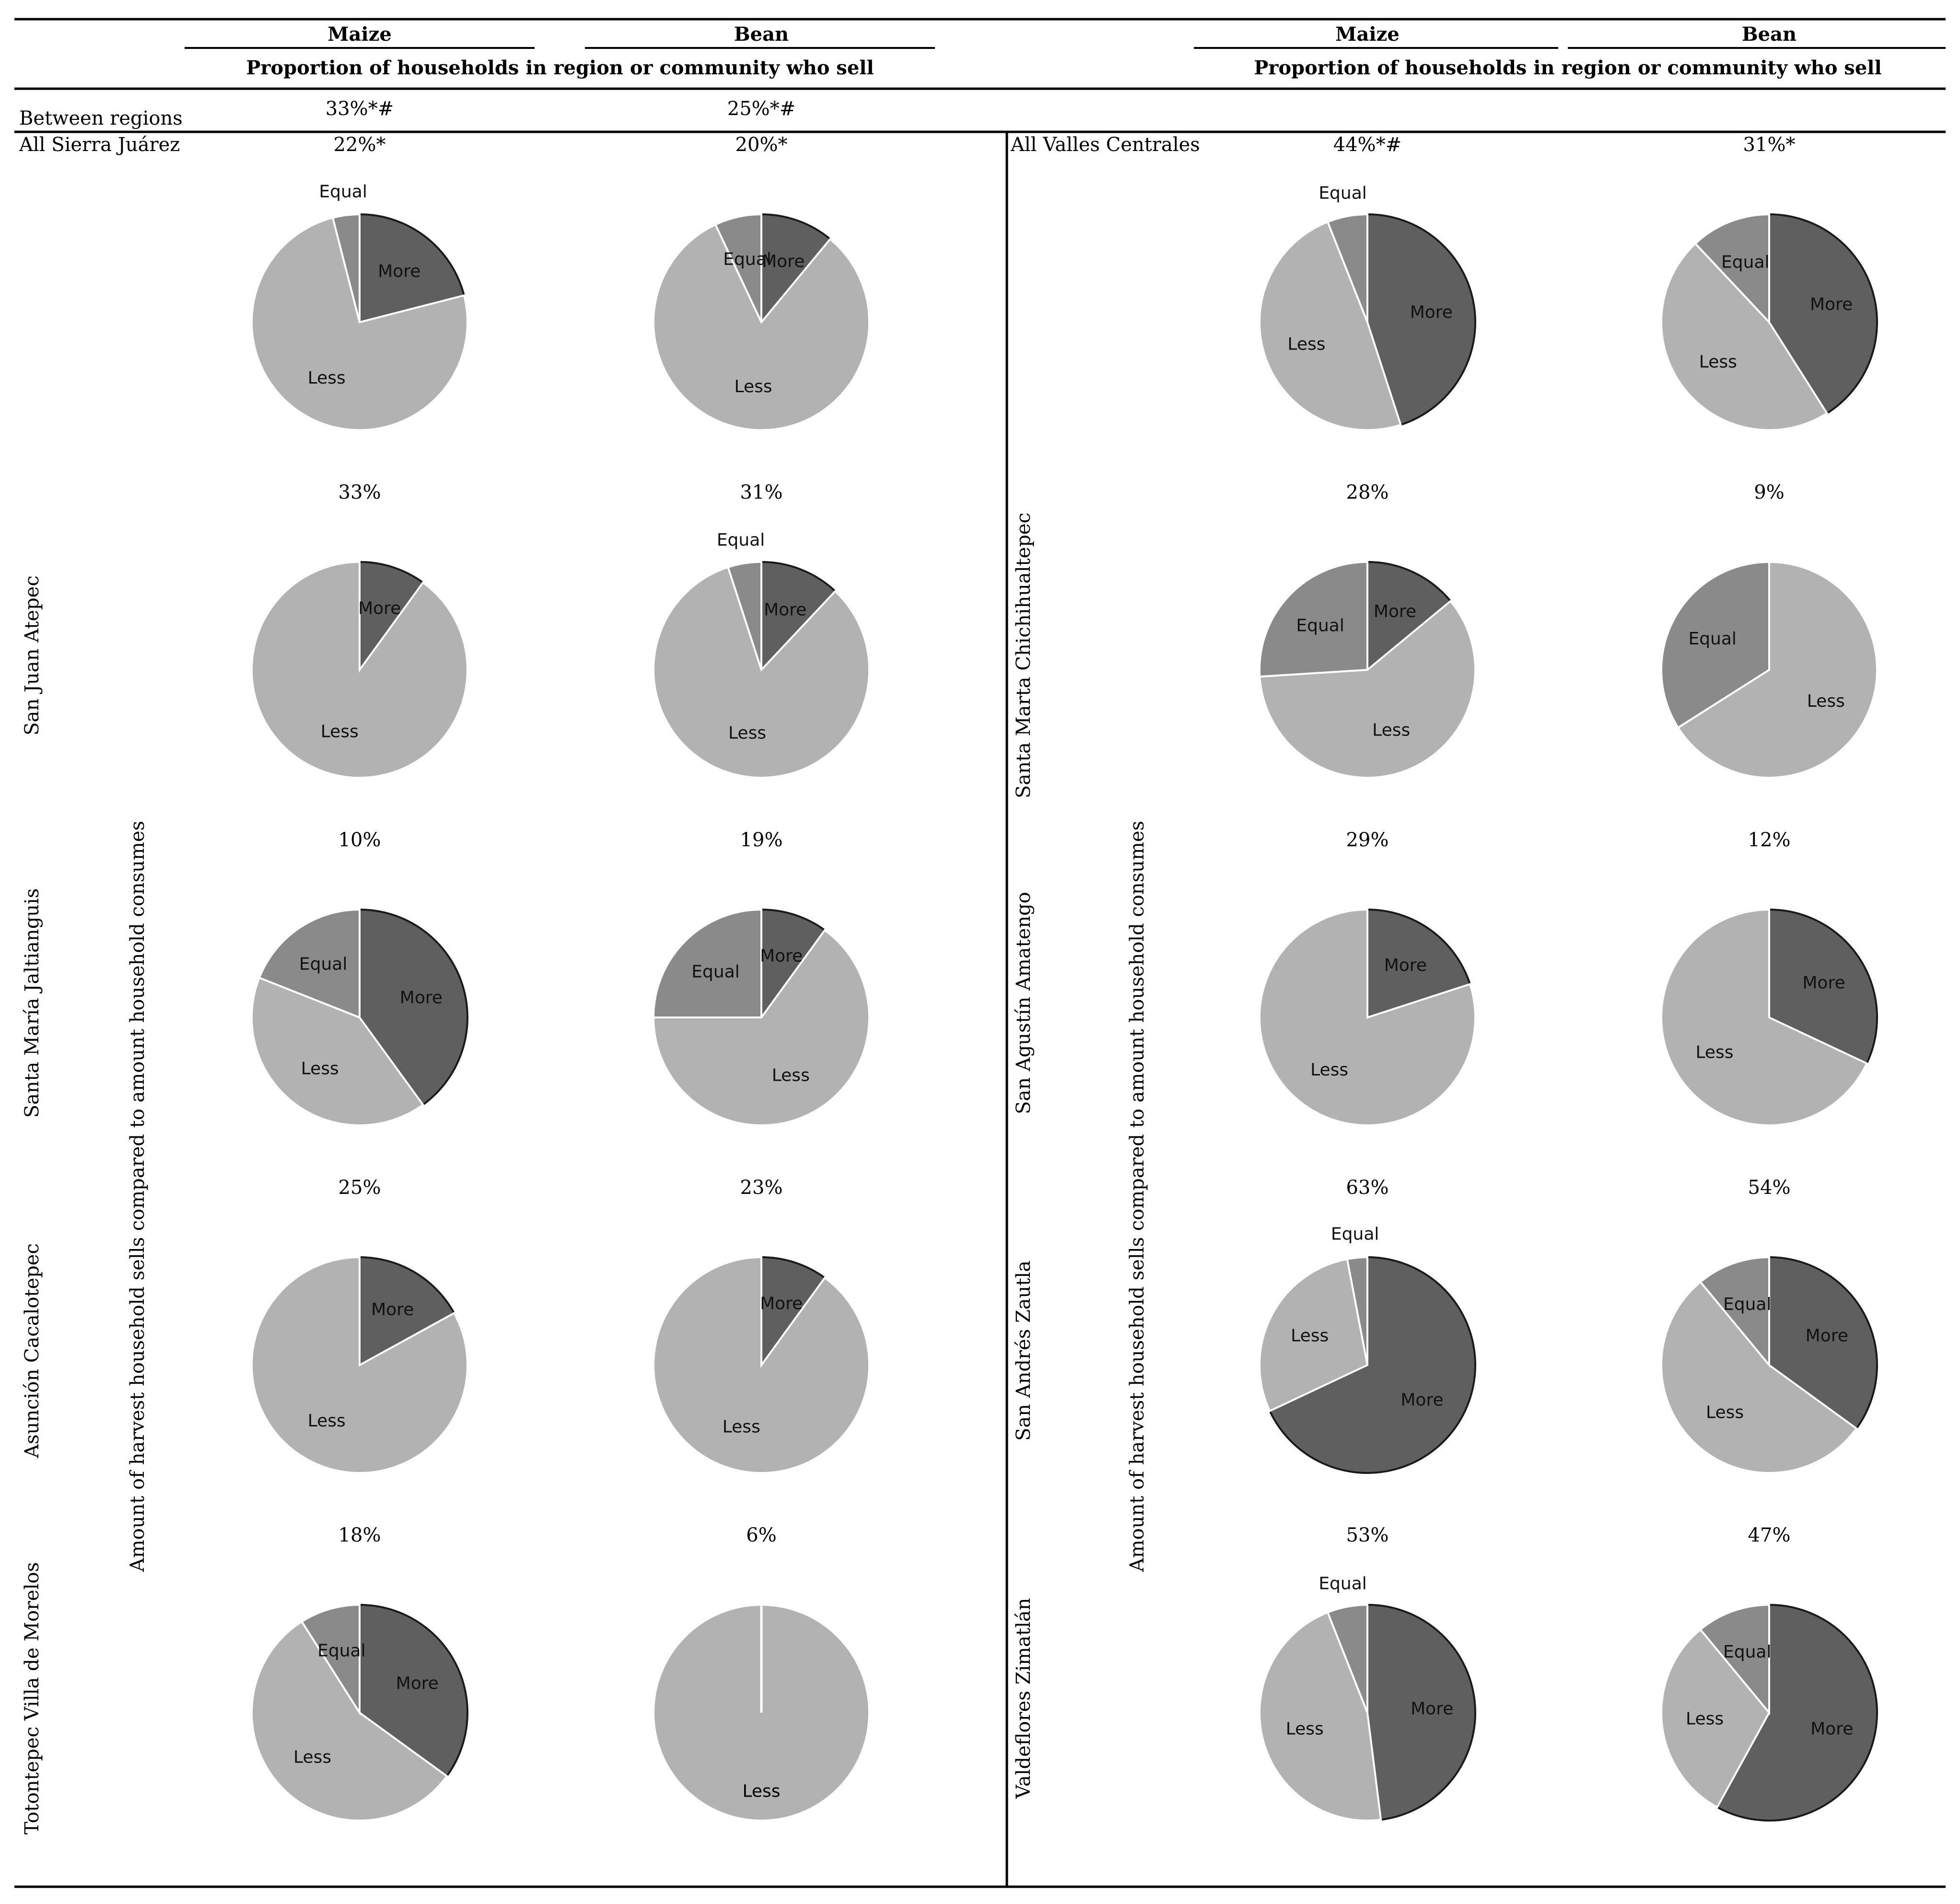  Describe the element at coordinates (359, 1188) in the screenshot. I see `pct-asuncion-cacalotepec-maize: 25%` at that location.